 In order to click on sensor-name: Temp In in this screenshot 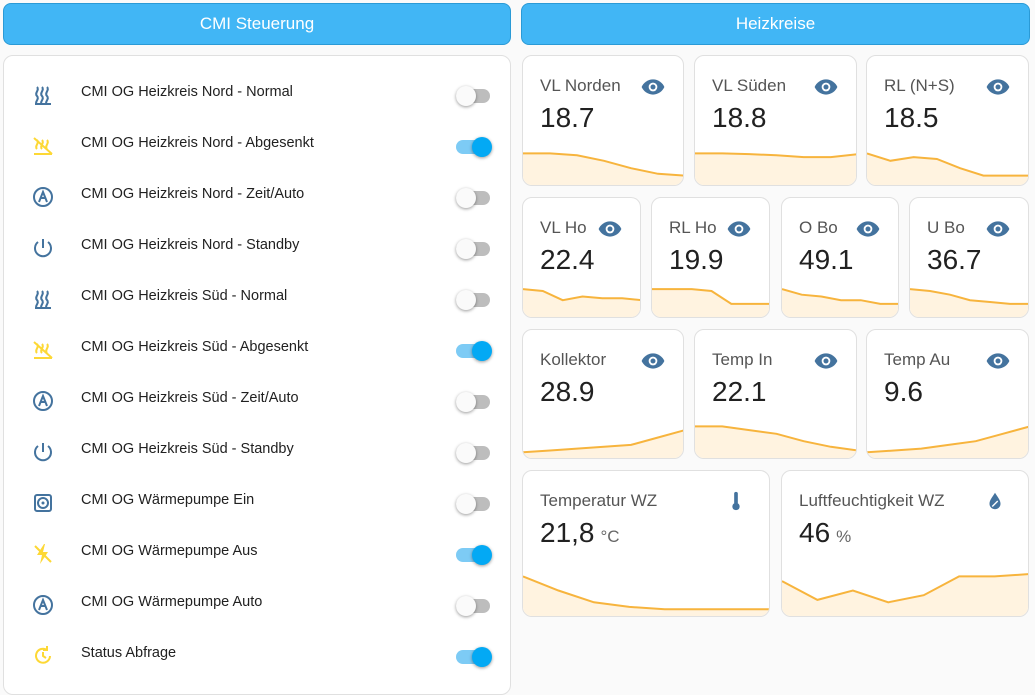, I will do `click(742, 359)`.